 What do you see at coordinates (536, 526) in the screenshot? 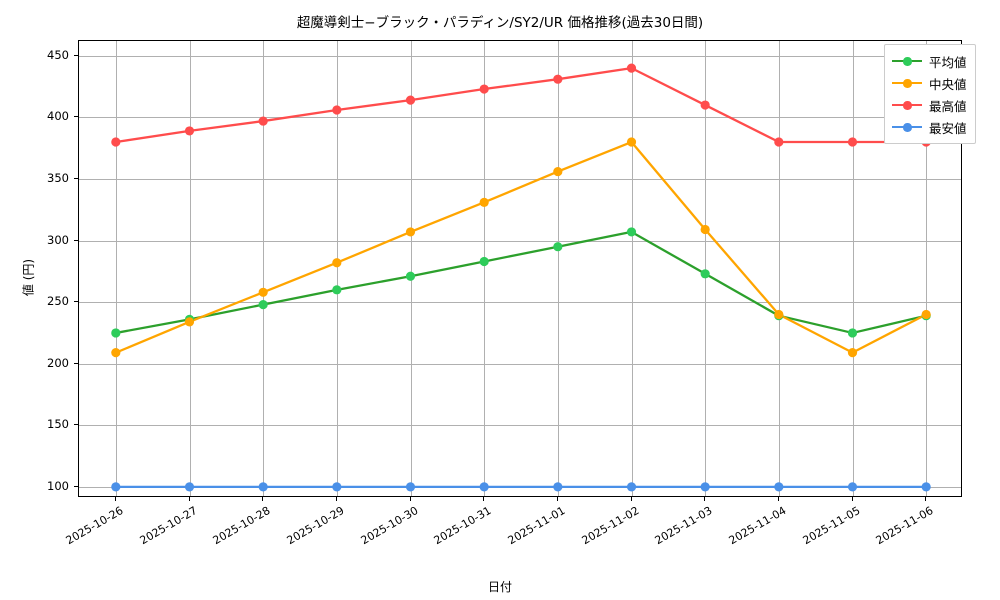
I see `x-axis-tick-label: 2025-11-01` at bounding box center [536, 526].